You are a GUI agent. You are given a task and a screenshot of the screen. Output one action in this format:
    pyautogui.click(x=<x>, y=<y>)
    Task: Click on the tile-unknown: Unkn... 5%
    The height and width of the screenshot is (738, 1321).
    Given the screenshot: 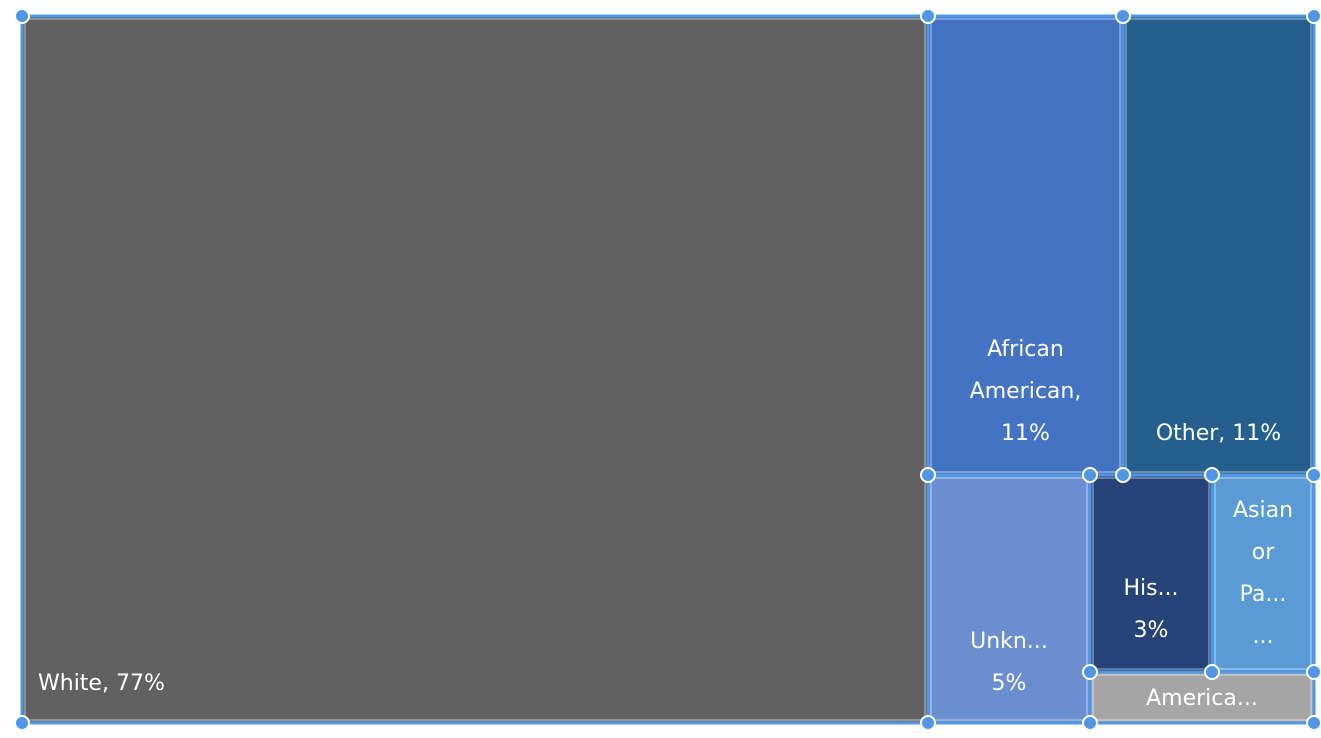 What is the action you would take?
    pyautogui.click(x=1009, y=599)
    